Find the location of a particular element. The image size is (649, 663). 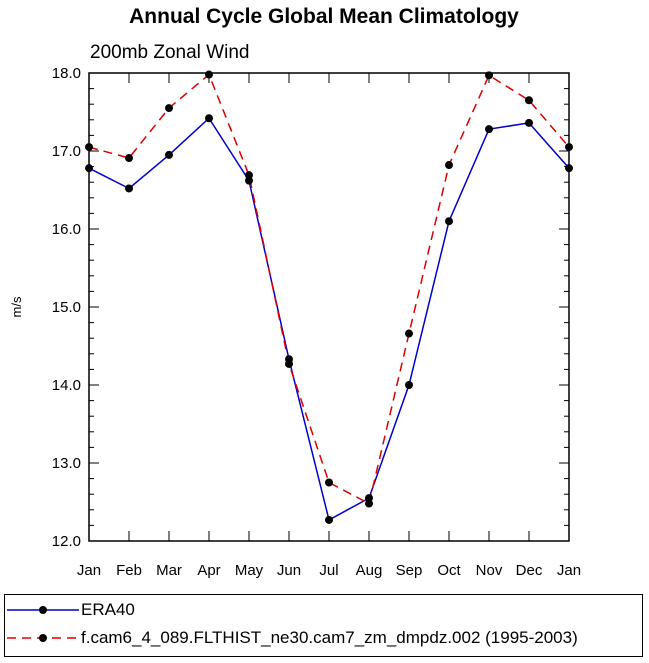

legend-swatch-model is located at coordinates (43, 638).